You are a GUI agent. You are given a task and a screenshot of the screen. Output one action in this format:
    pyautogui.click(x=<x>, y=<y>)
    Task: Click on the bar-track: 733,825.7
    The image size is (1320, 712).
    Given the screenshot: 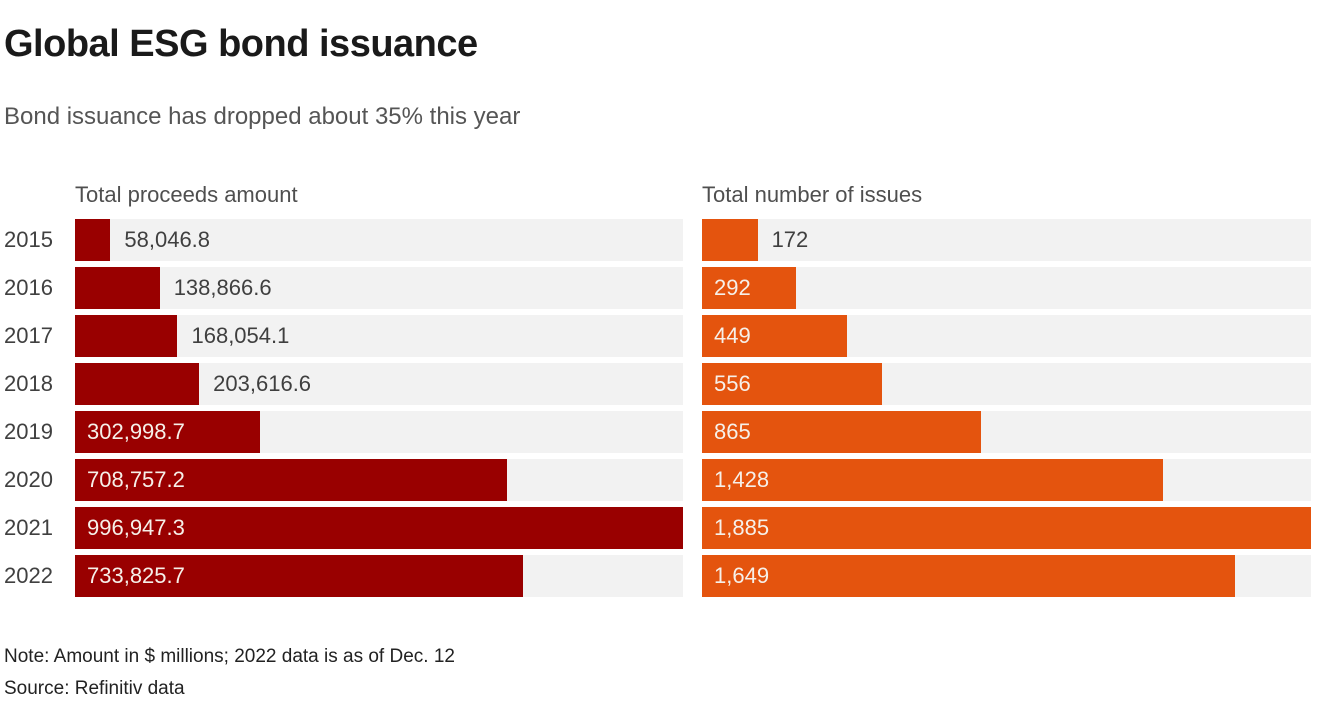 What is the action you would take?
    pyautogui.click(x=379, y=575)
    